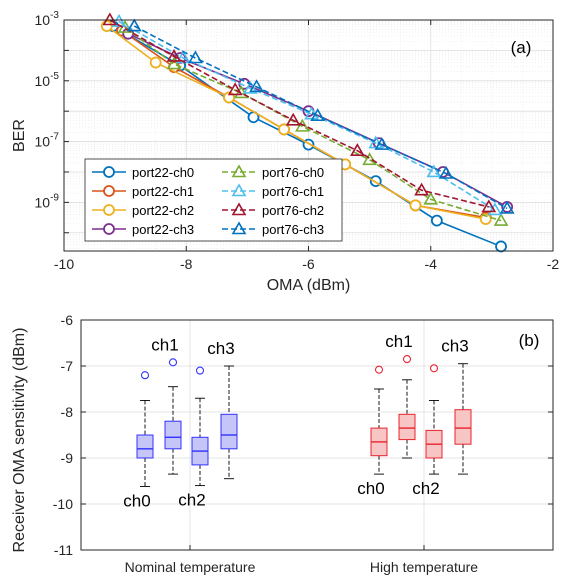 Image resolution: width=576 pixels, height=587 pixels. What do you see at coordinates (529, 340) in the screenshot?
I see `panel-label-b: (b)` at bounding box center [529, 340].